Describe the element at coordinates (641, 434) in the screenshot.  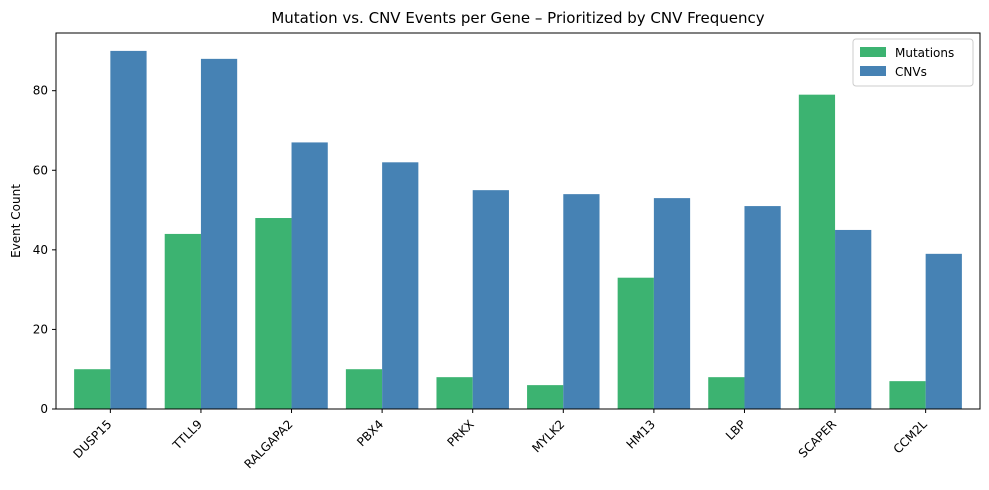
I see `x-tick-label: HM13` at that location.